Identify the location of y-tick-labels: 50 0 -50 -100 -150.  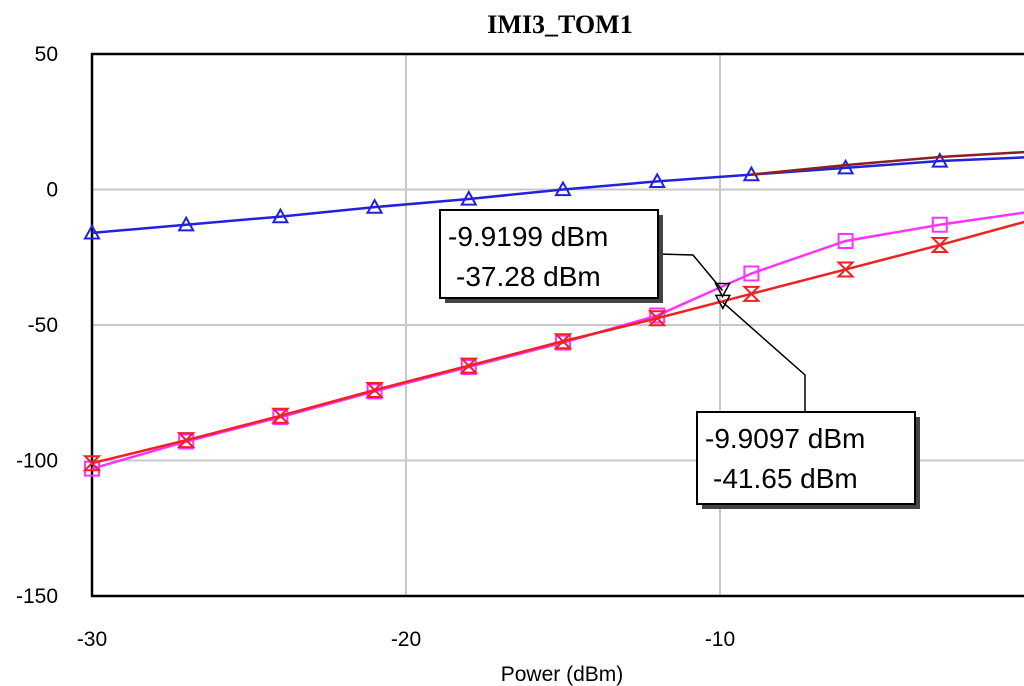
(37, 325).